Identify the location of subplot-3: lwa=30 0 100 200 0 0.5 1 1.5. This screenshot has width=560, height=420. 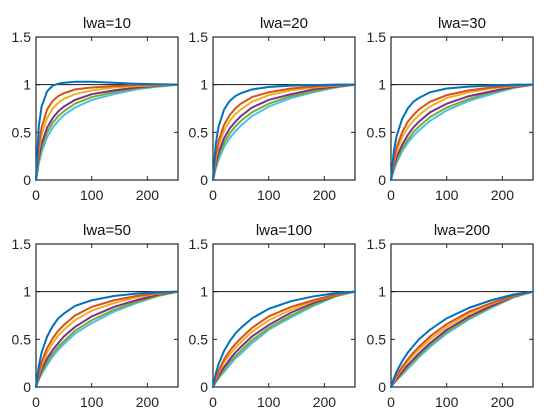
(450, 109).